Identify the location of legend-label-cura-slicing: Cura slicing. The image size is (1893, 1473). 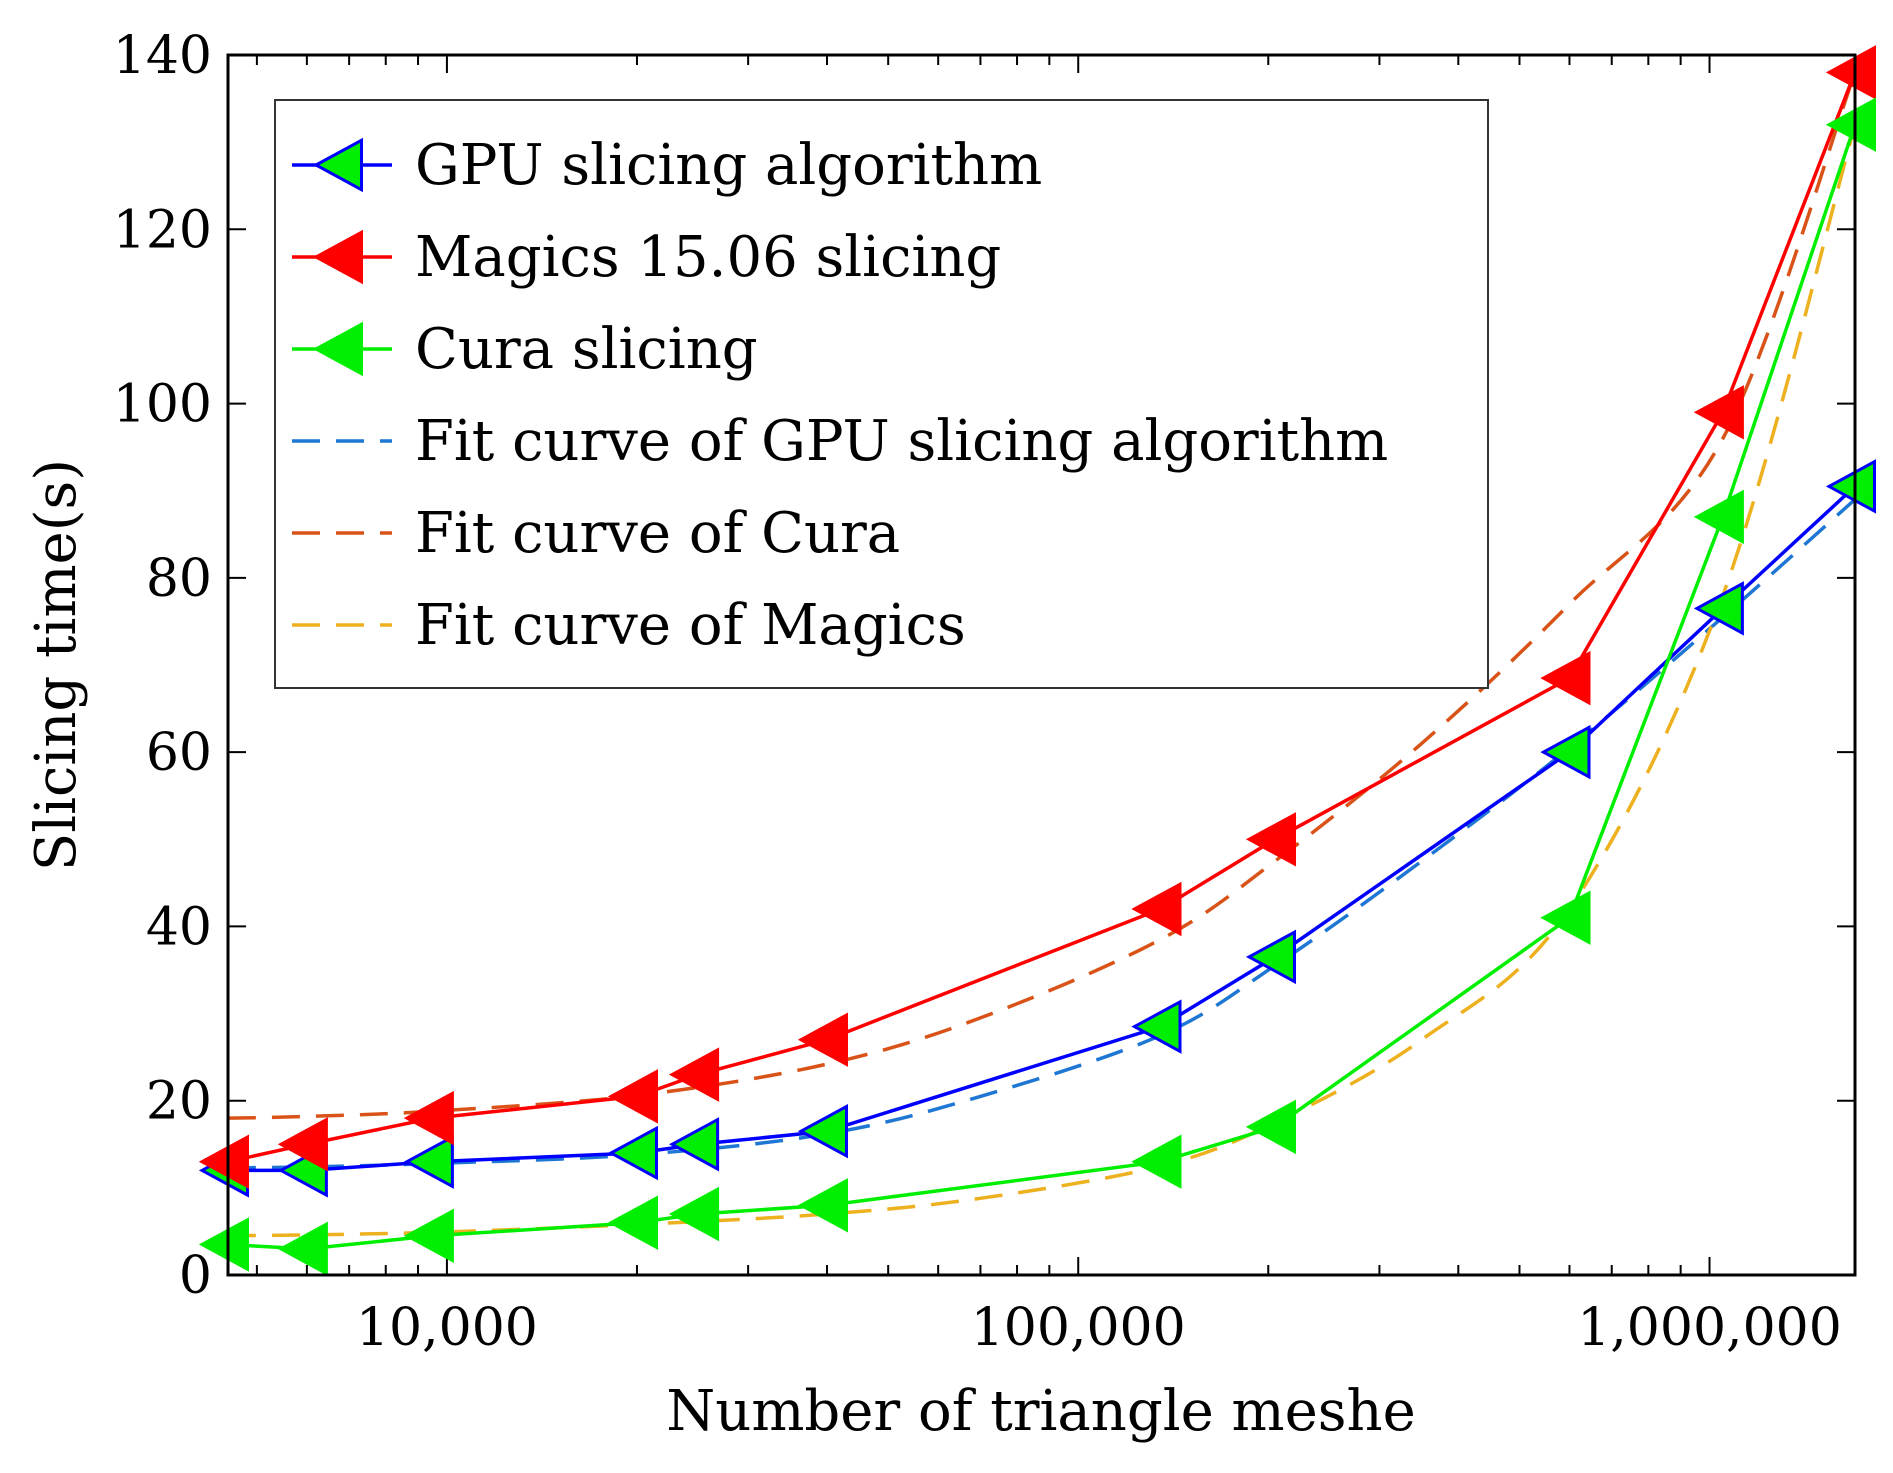
(586, 349).